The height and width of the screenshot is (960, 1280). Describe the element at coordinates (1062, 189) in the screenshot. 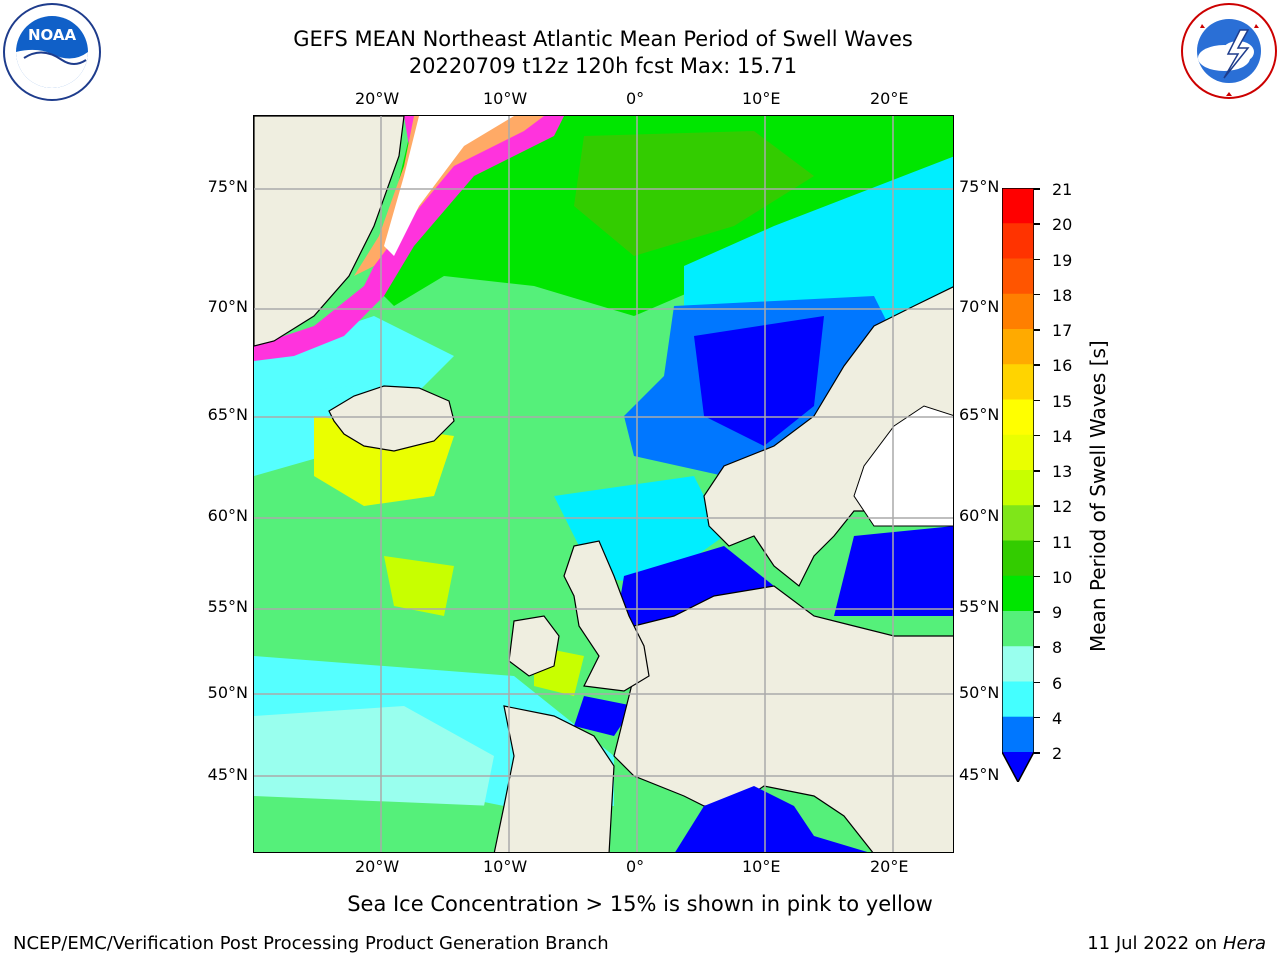

I see `colorbar-tick-label: 21` at that location.